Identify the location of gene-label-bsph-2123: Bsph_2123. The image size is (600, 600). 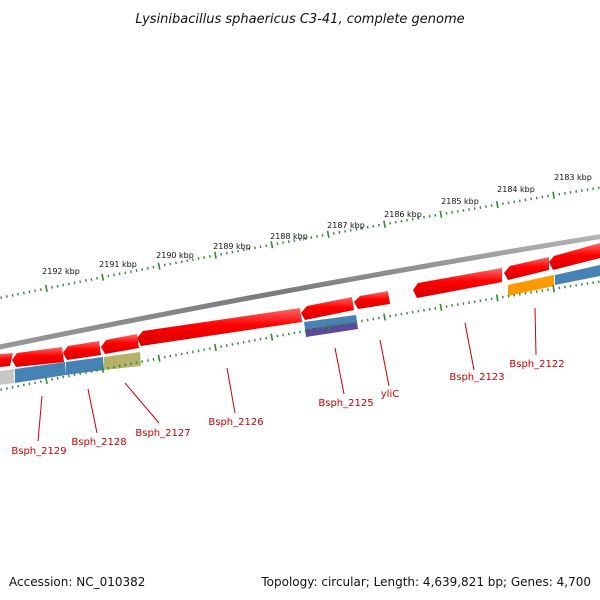
(476, 377).